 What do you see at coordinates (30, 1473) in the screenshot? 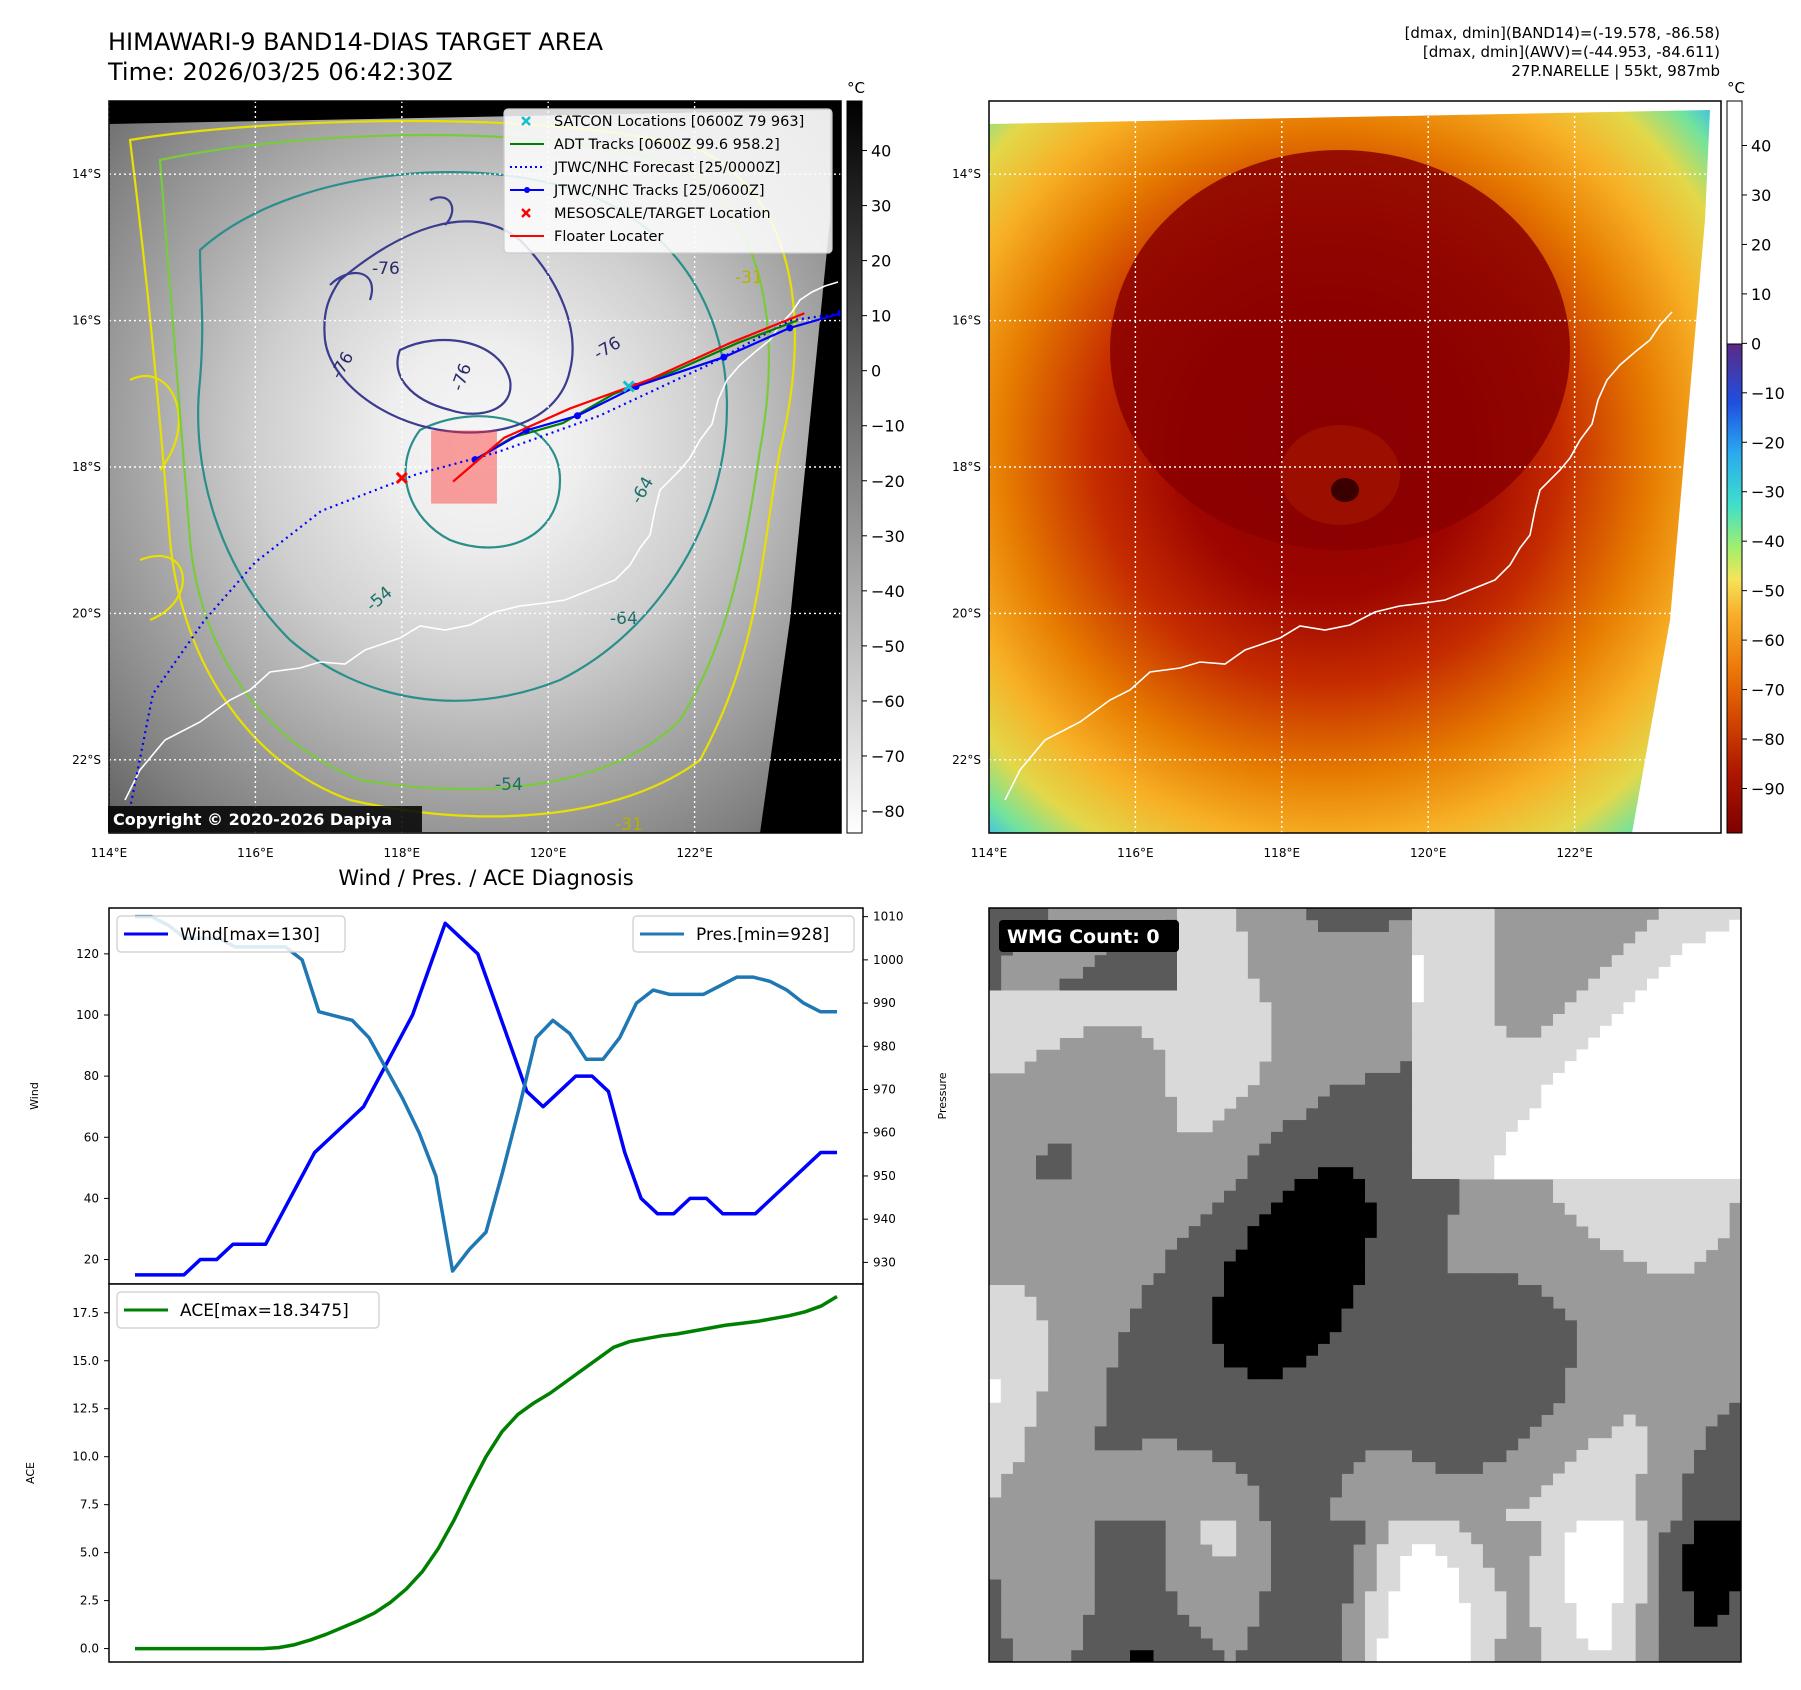
I see `ace-axis-label: ACE` at bounding box center [30, 1473].